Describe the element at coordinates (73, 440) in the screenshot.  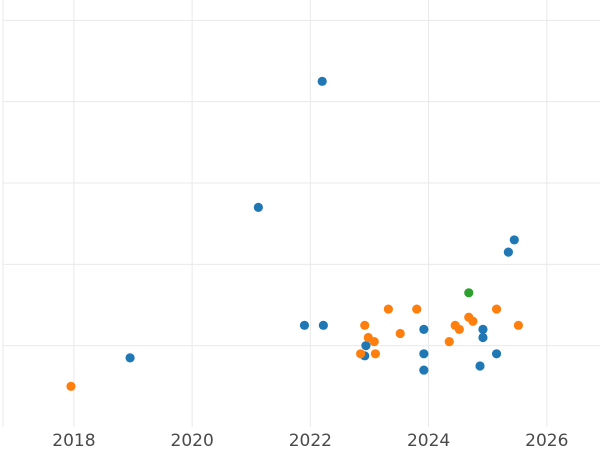
I see `x-tick-label: 2018` at that location.